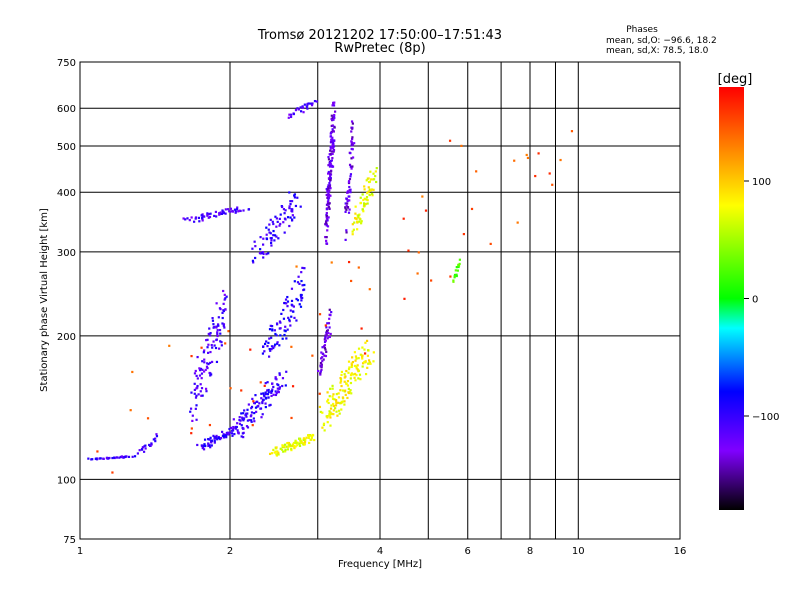  What do you see at coordinates (680, 551) in the screenshot?
I see `x-tick-label: 16` at bounding box center [680, 551].